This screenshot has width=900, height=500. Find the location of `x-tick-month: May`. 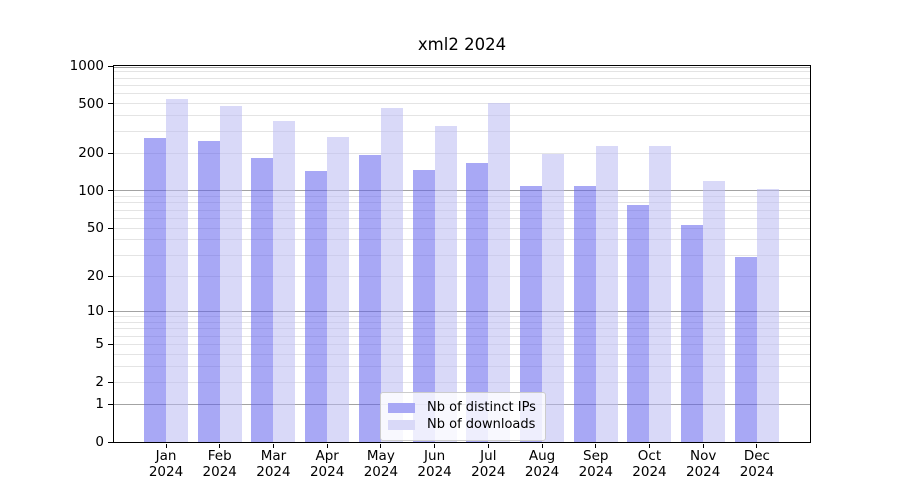

x-tick-month: May is located at coordinates (380, 456).